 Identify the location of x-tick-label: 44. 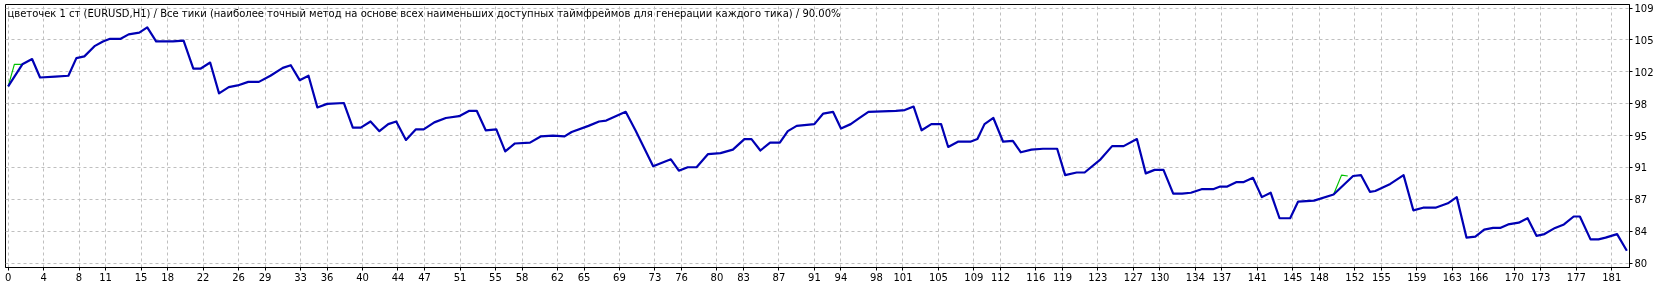
(398, 277).